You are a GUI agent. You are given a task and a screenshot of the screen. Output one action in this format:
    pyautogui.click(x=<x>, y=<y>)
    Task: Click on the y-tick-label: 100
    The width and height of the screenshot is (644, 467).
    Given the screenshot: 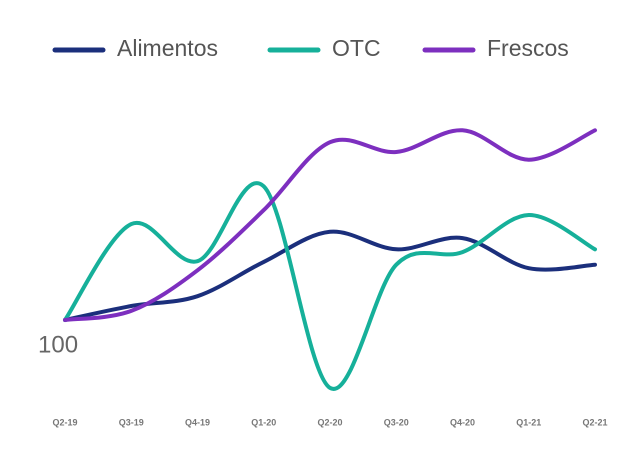 What is the action you would take?
    pyautogui.click(x=58, y=344)
    